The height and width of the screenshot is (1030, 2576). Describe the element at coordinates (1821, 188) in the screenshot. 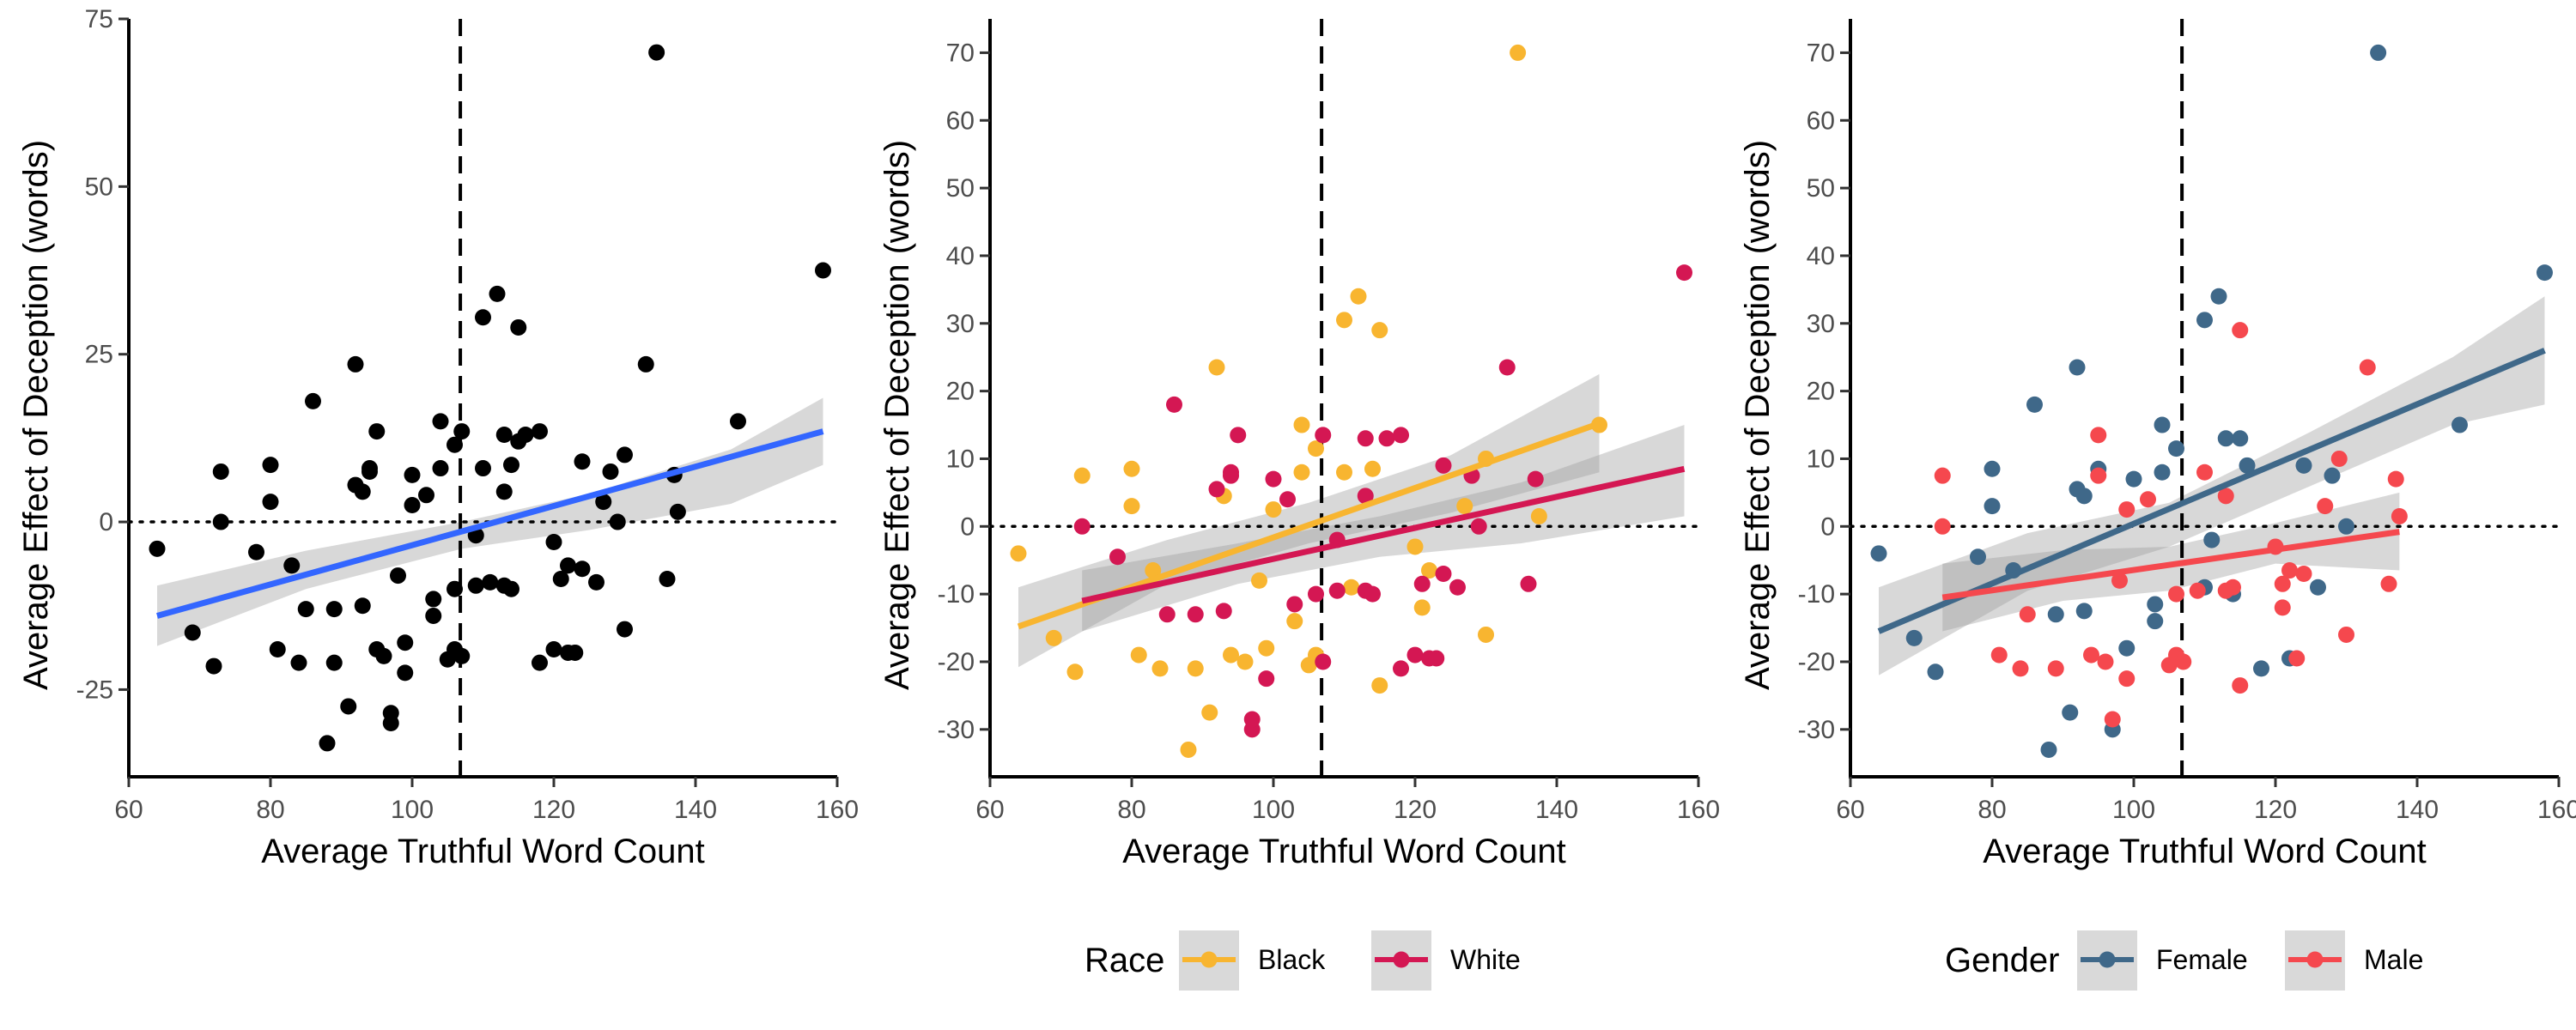

I see `y-tick-label: 50` at that location.